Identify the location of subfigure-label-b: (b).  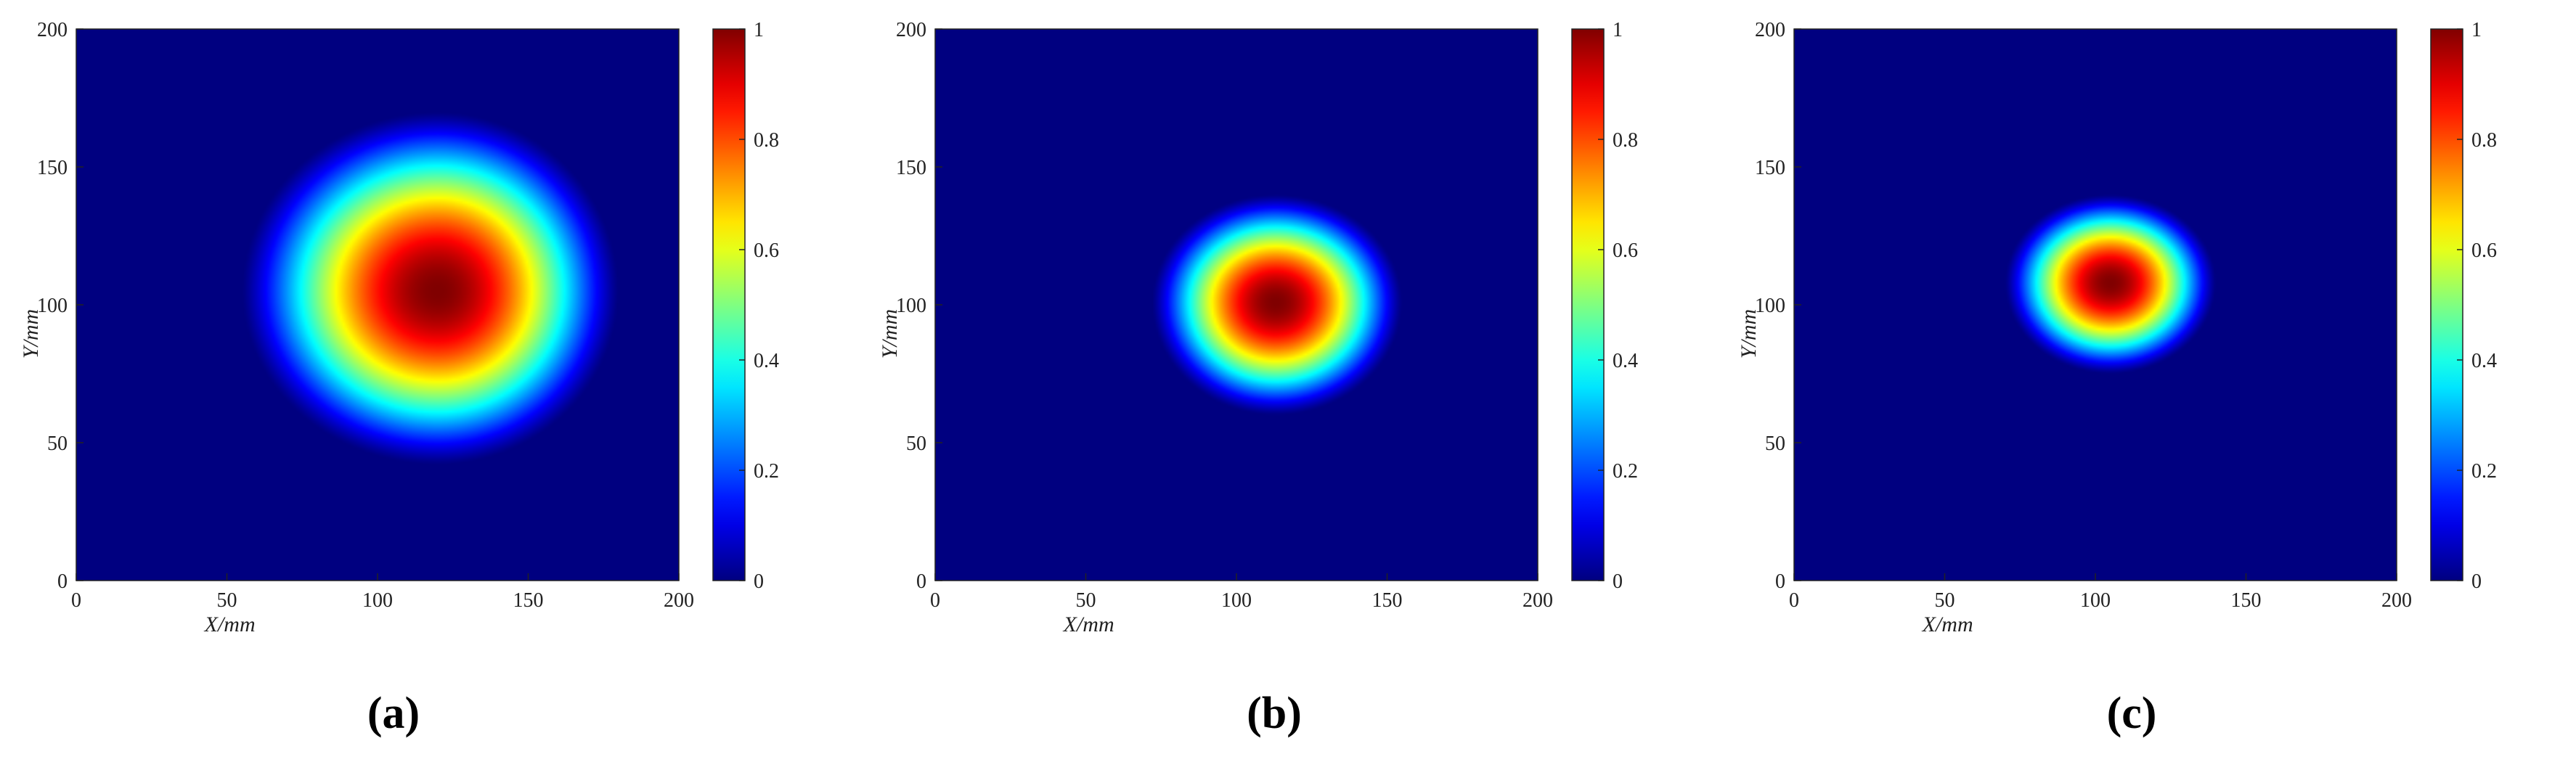
(1274, 713).